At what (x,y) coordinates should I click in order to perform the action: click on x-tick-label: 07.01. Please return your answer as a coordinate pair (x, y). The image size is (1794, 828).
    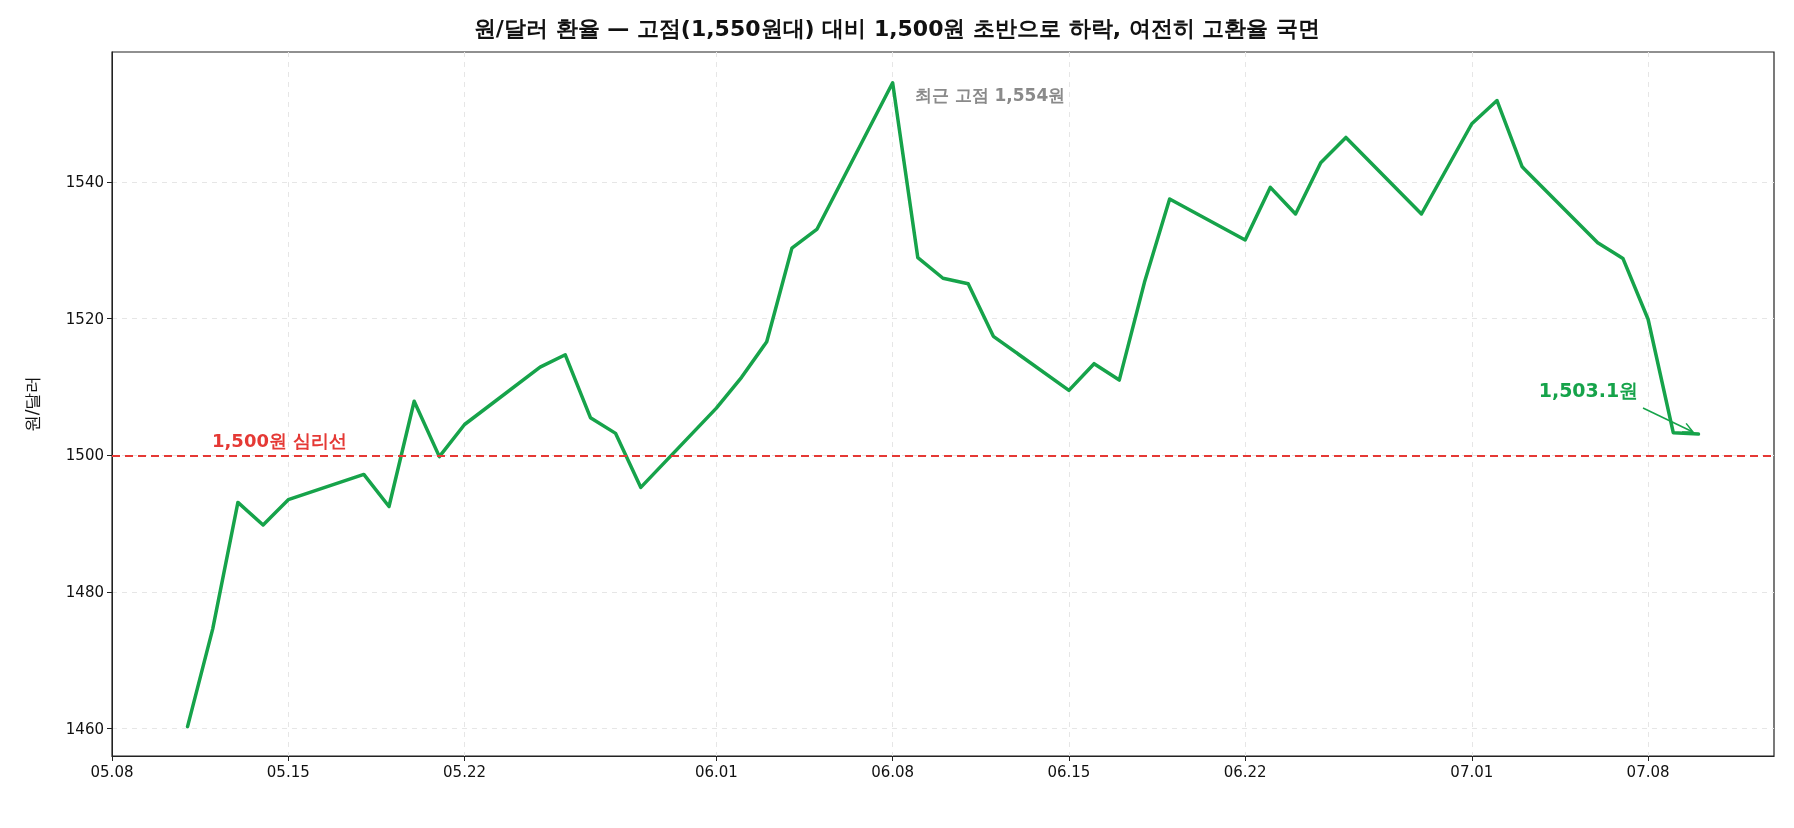
    Looking at the image, I should click on (1472, 771).